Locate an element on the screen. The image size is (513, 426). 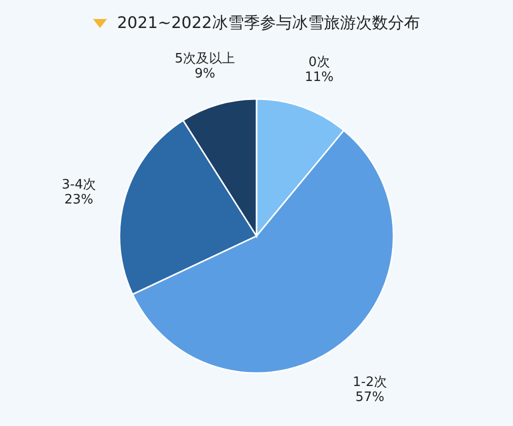
slice-label: 5次及以上 is located at coordinates (205, 58).